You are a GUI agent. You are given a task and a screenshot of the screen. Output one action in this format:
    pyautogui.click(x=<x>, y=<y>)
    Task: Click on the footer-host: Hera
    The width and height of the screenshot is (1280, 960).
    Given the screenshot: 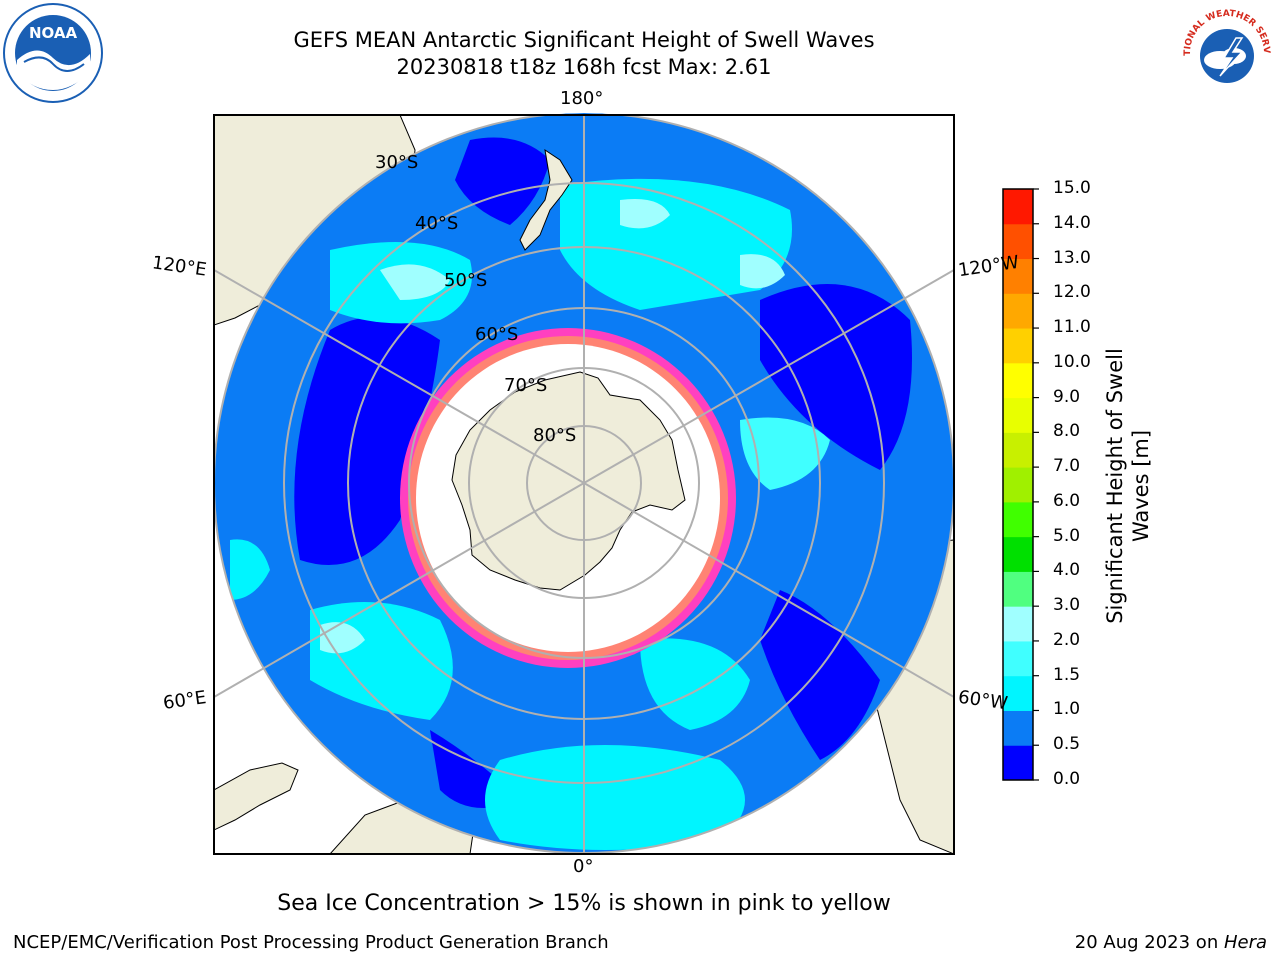 What is the action you would take?
    pyautogui.click(x=1245, y=942)
    